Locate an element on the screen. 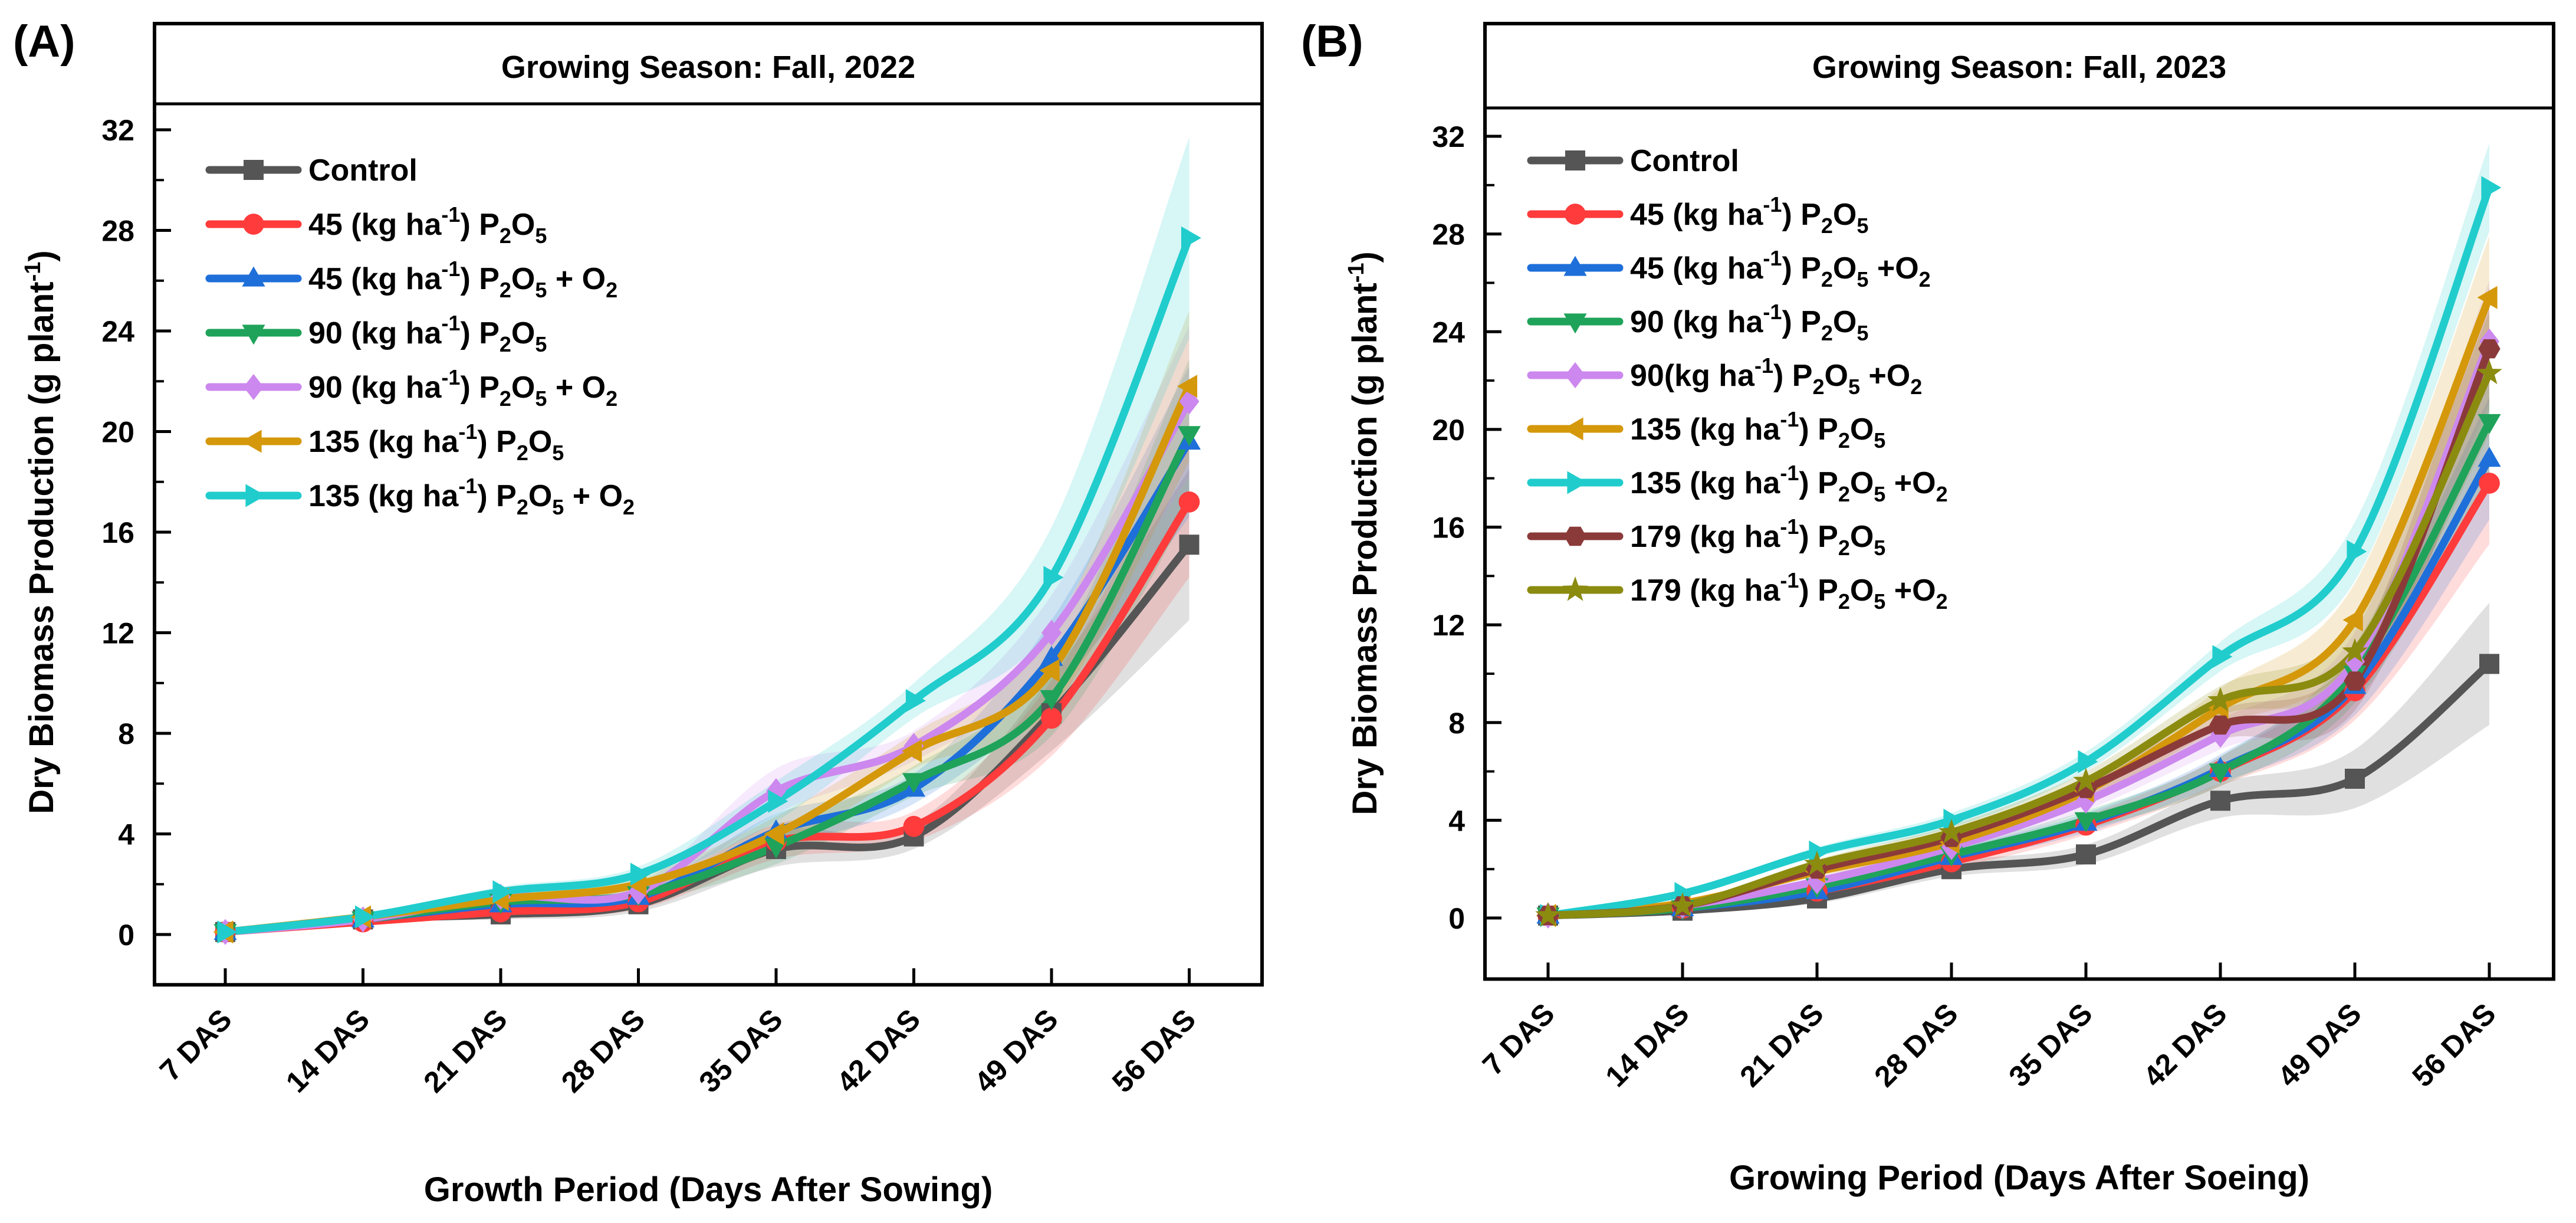 The height and width of the screenshot is (1223, 2576). y-axis-title-close: ) is located at coordinates (1365, 257).